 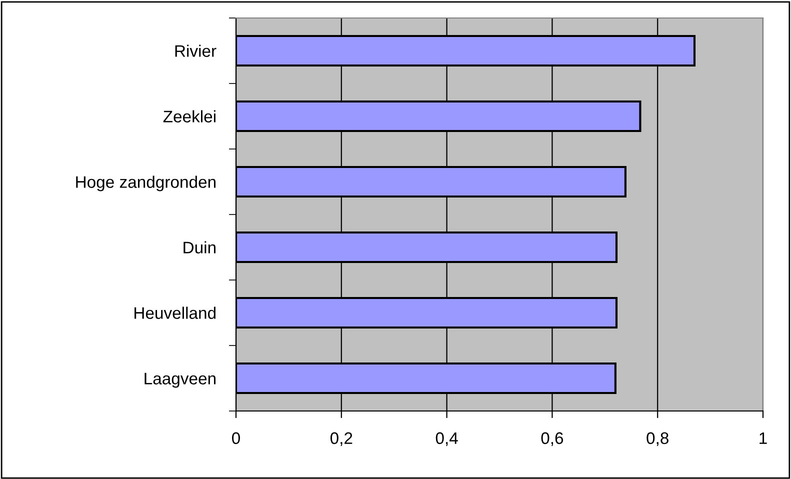 I want to click on x-tick-label: 0,4, so click(x=447, y=439).